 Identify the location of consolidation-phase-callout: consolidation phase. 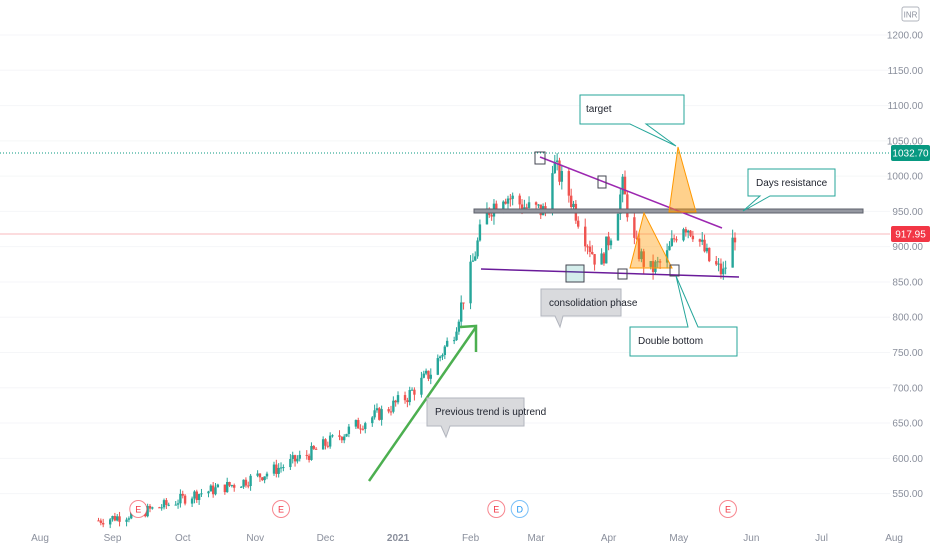
(589, 308).